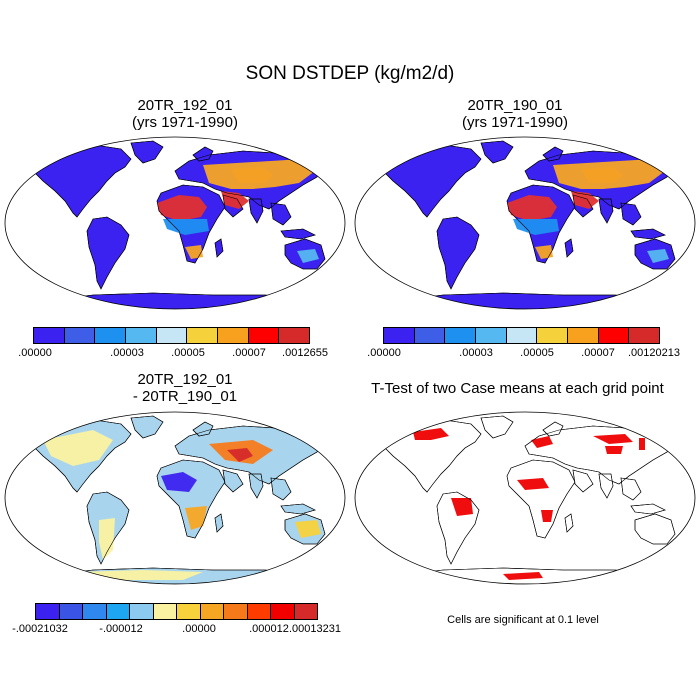  What do you see at coordinates (315, 629) in the screenshot?
I see `colorbar-3-label: .00013231` at bounding box center [315, 629].